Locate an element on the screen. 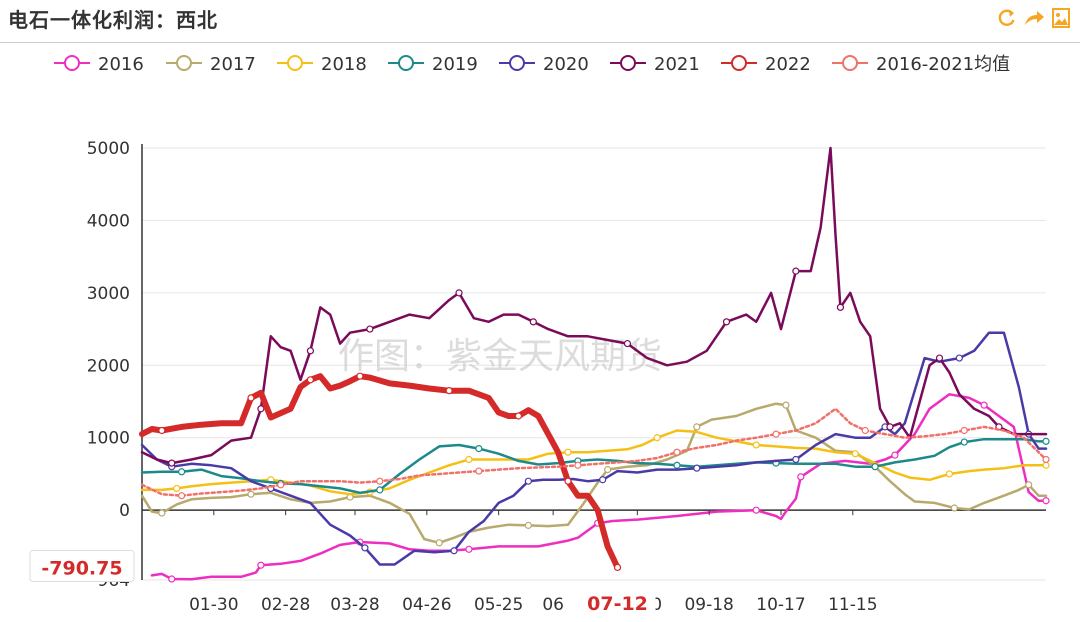 The height and width of the screenshot is (622, 1080). chart-title: 电石一体化利润：西北 is located at coordinates (113, 20).